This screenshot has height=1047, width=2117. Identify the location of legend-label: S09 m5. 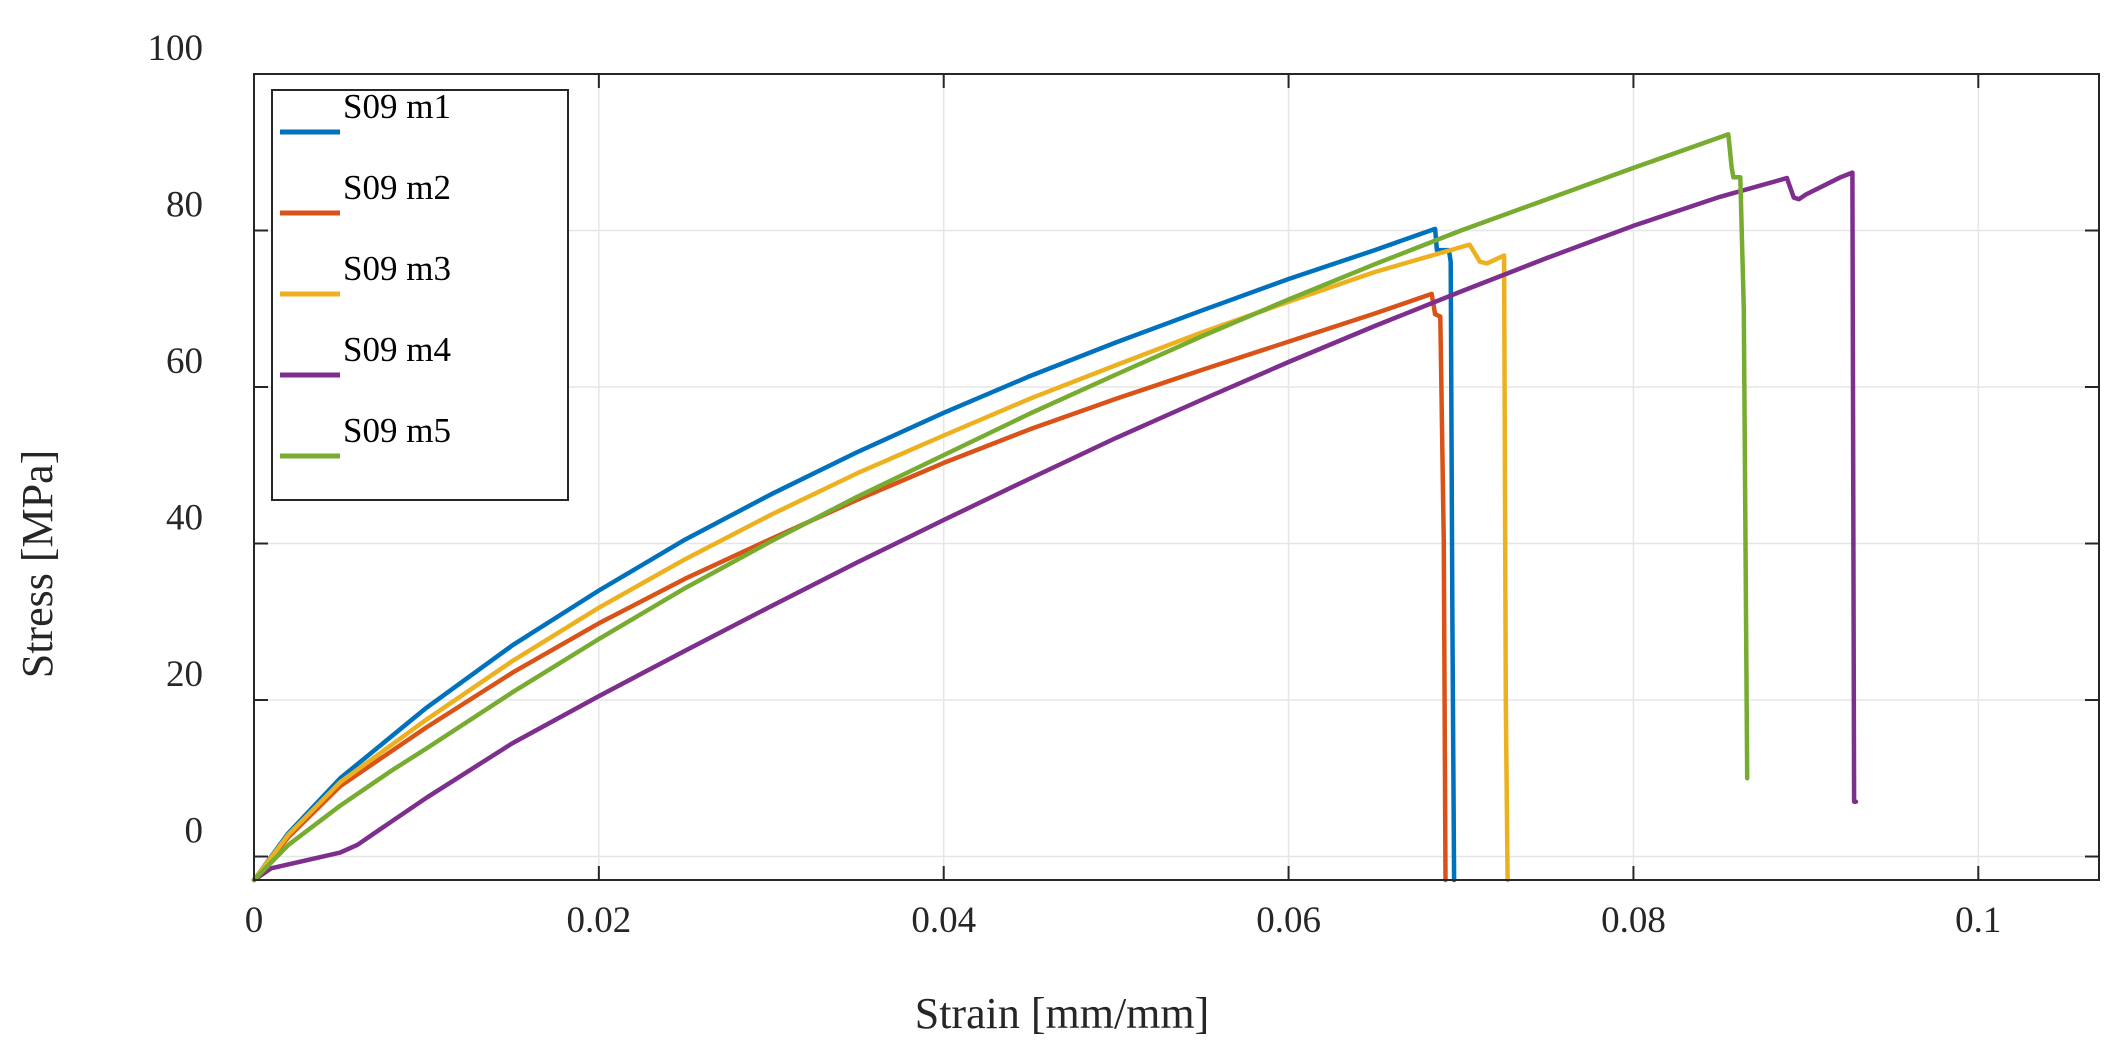
(397, 430).